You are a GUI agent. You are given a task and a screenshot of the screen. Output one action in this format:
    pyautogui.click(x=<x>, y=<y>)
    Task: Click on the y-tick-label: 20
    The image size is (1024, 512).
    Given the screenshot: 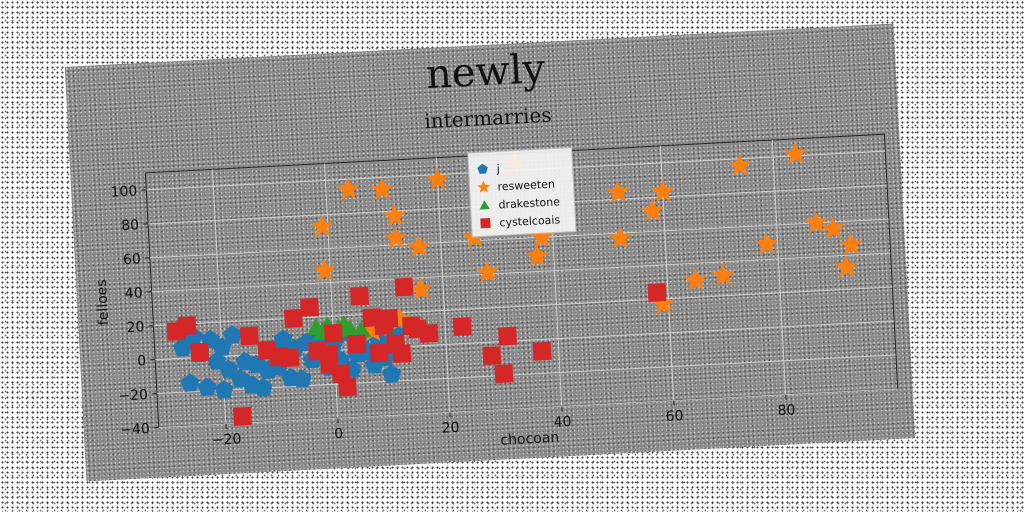 What is the action you would take?
    pyautogui.click(x=135, y=327)
    